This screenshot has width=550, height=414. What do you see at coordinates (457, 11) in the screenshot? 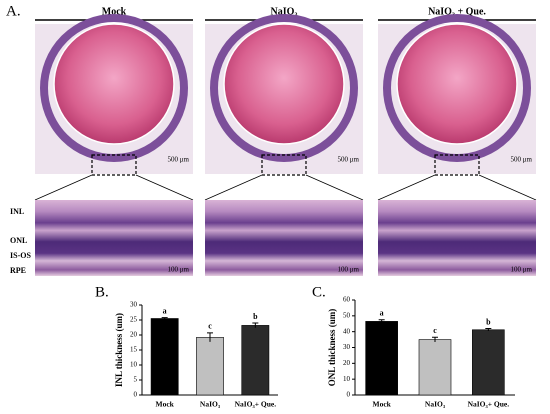
I see `column-title: NaIO₃ + Que.` at bounding box center [457, 11].